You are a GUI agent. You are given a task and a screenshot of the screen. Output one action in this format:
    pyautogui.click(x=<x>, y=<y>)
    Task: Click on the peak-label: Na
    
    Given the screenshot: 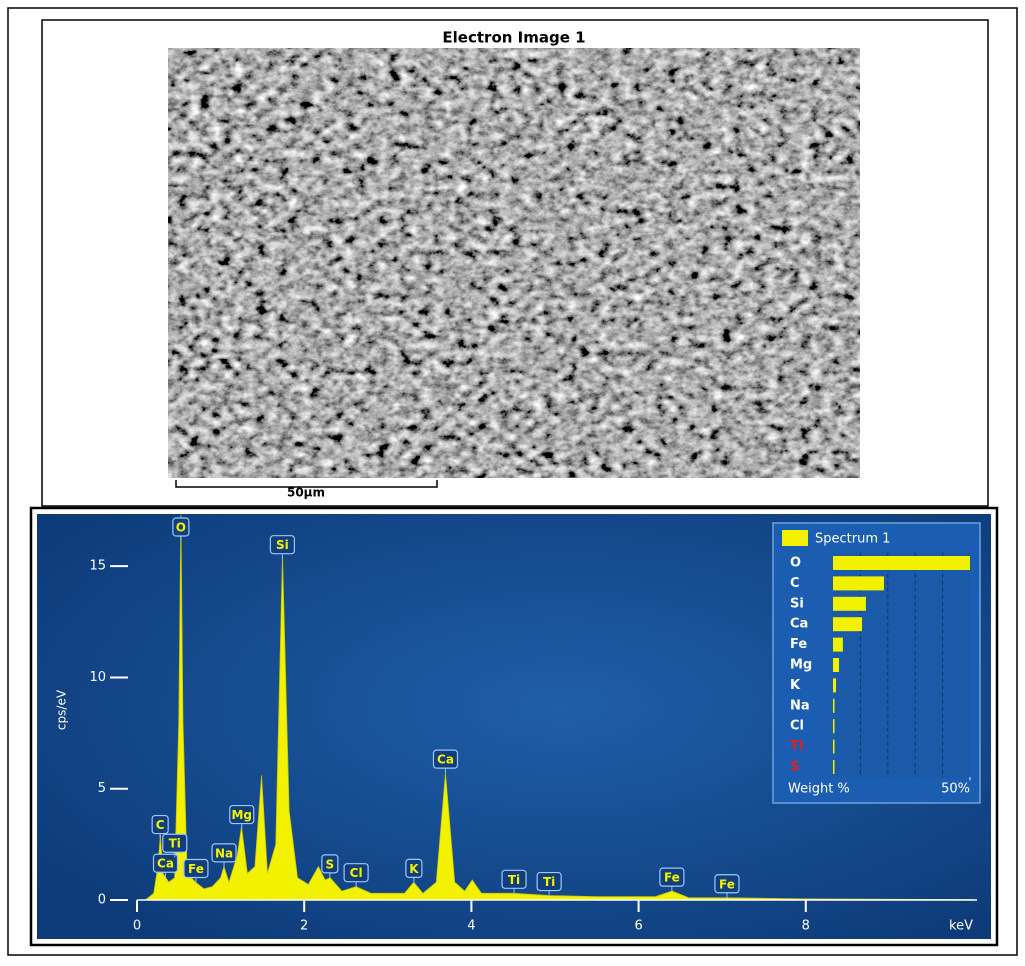 What is the action you would take?
    pyautogui.click(x=224, y=853)
    